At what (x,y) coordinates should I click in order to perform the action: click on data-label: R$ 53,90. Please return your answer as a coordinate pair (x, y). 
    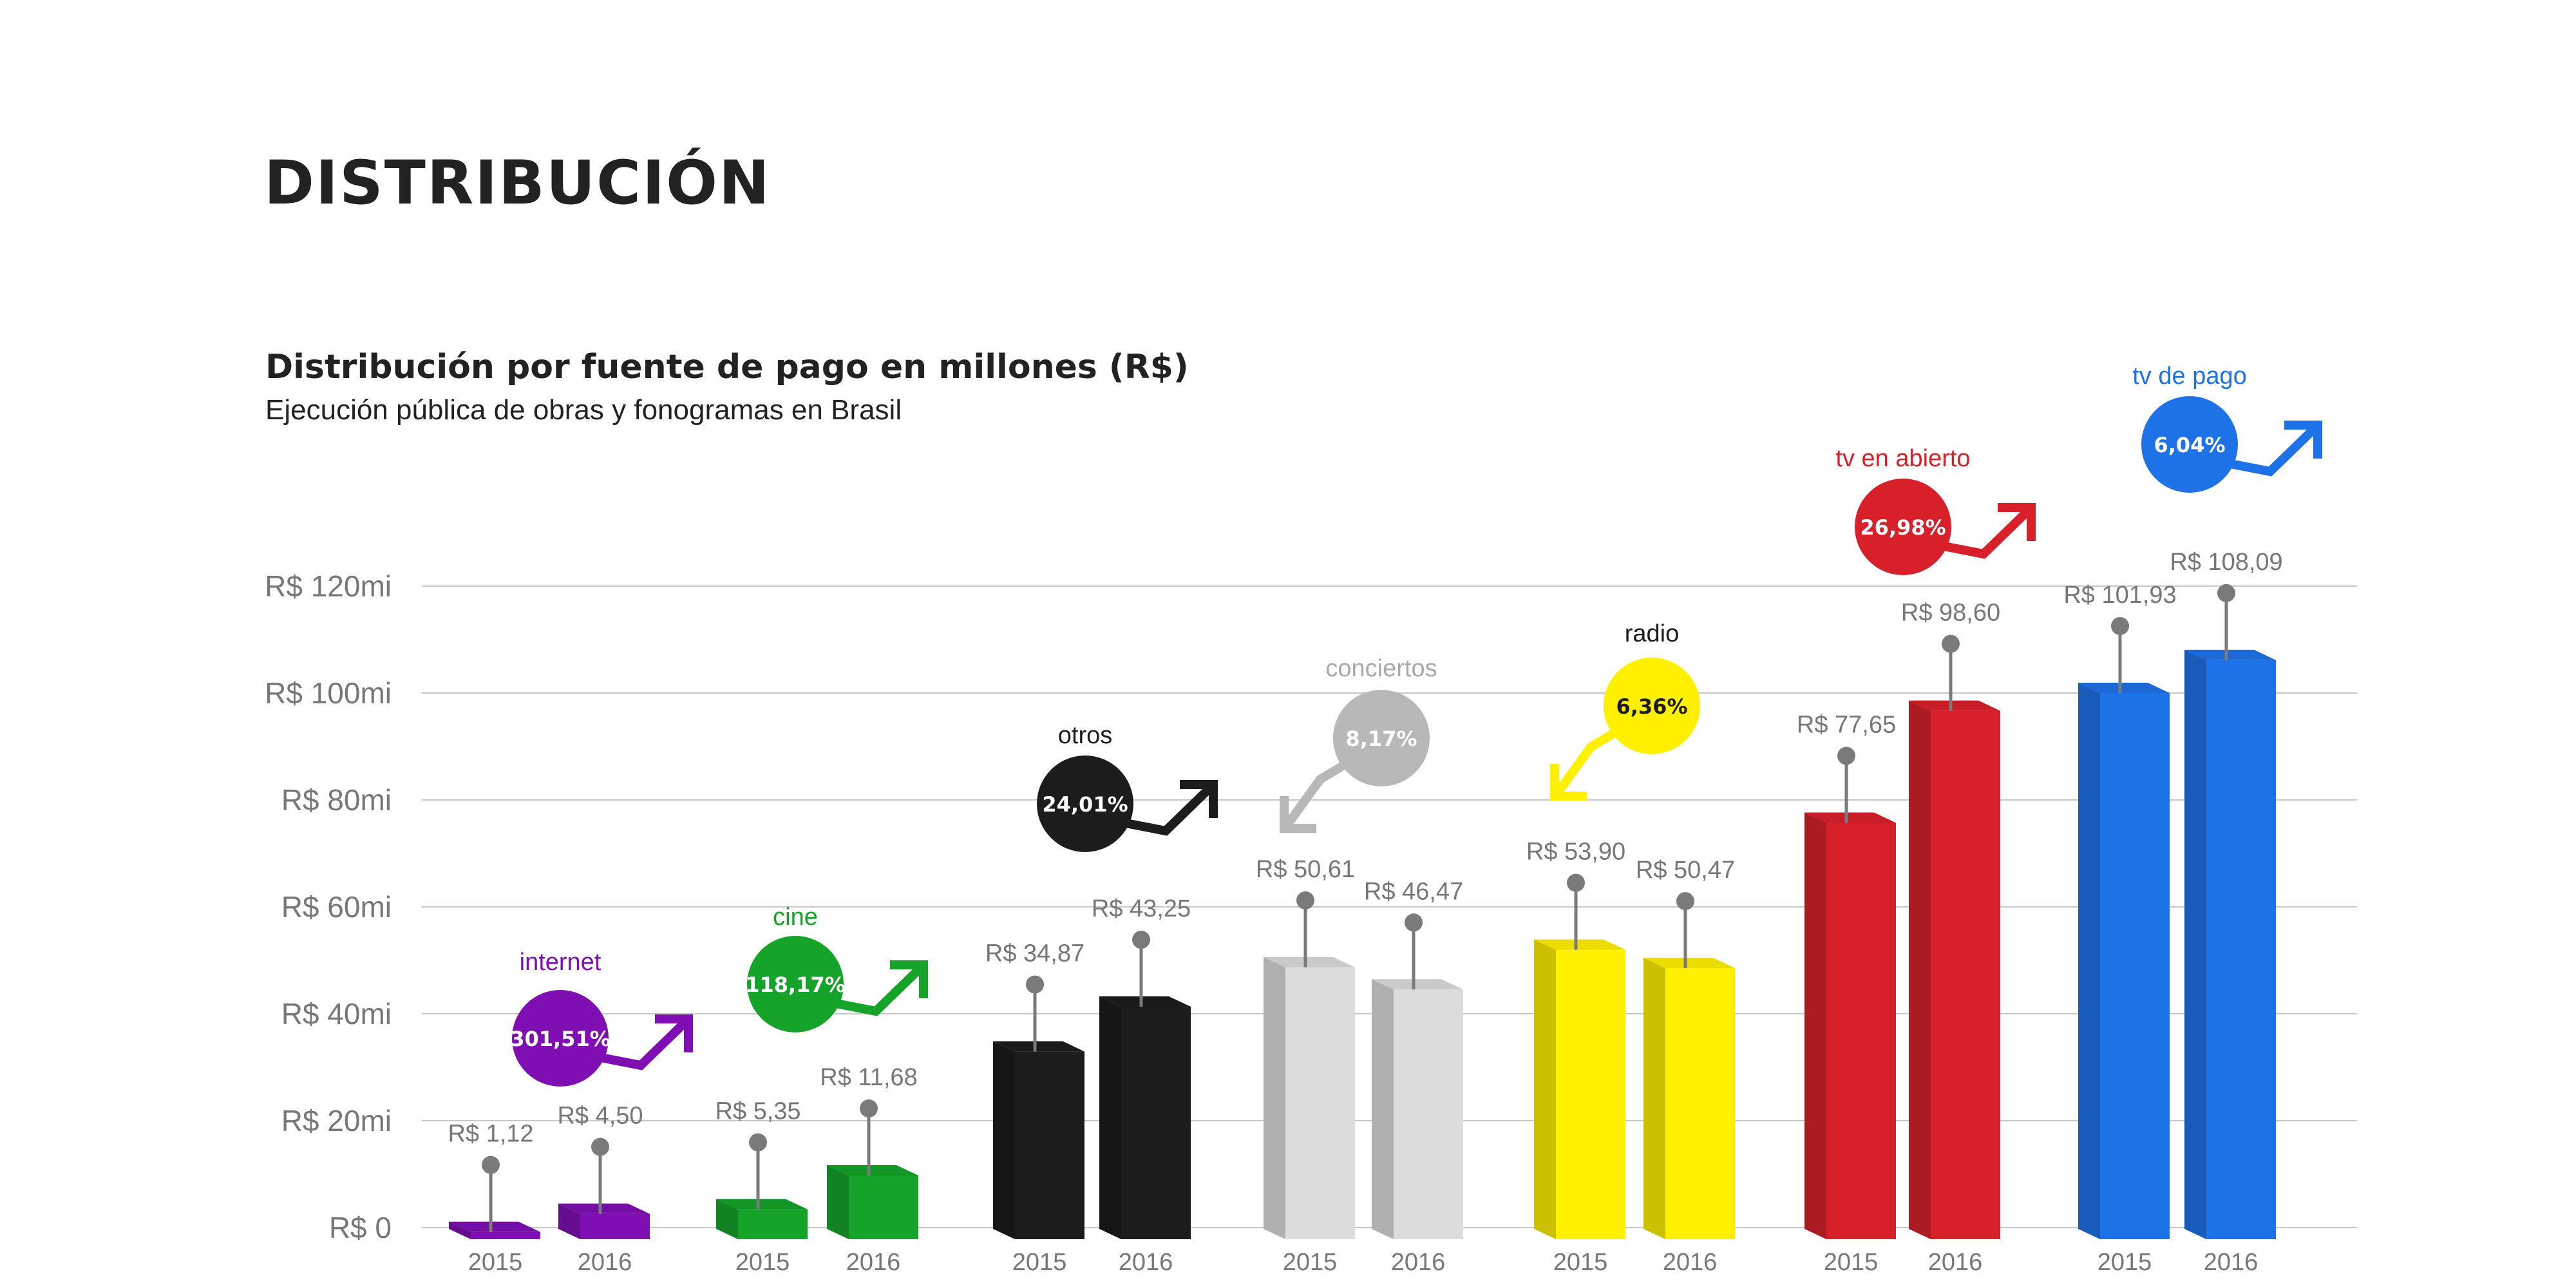
    Looking at the image, I should click on (1576, 853).